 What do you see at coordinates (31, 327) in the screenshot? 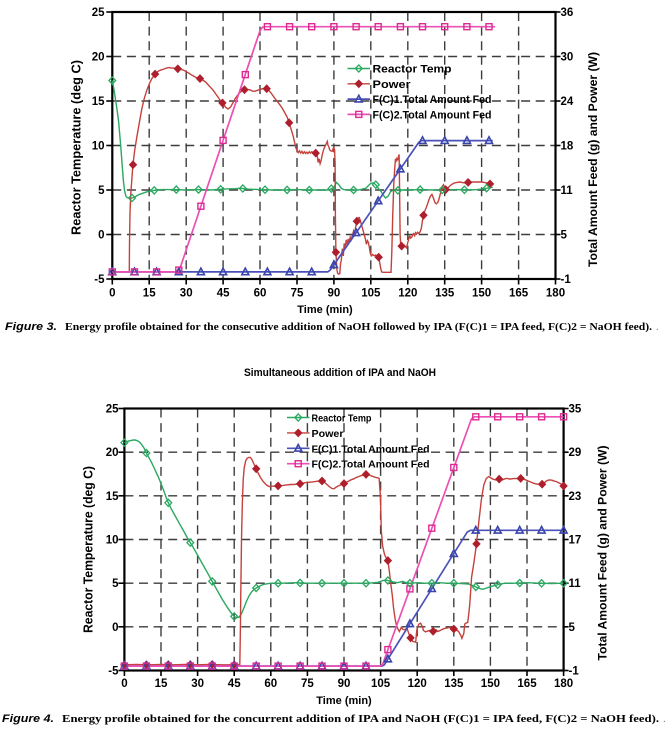
I see `svg-text: Figure 3.` at bounding box center [31, 327].